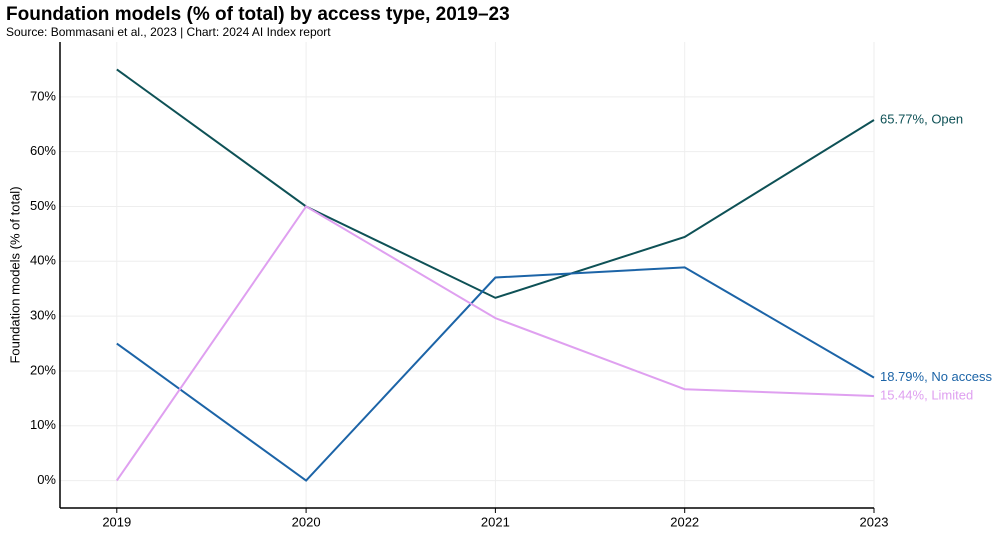 This screenshot has width=1000, height=533. Describe the element at coordinates (936, 376) in the screenshot. I see `end-label: 18.79%, No access` at that location.